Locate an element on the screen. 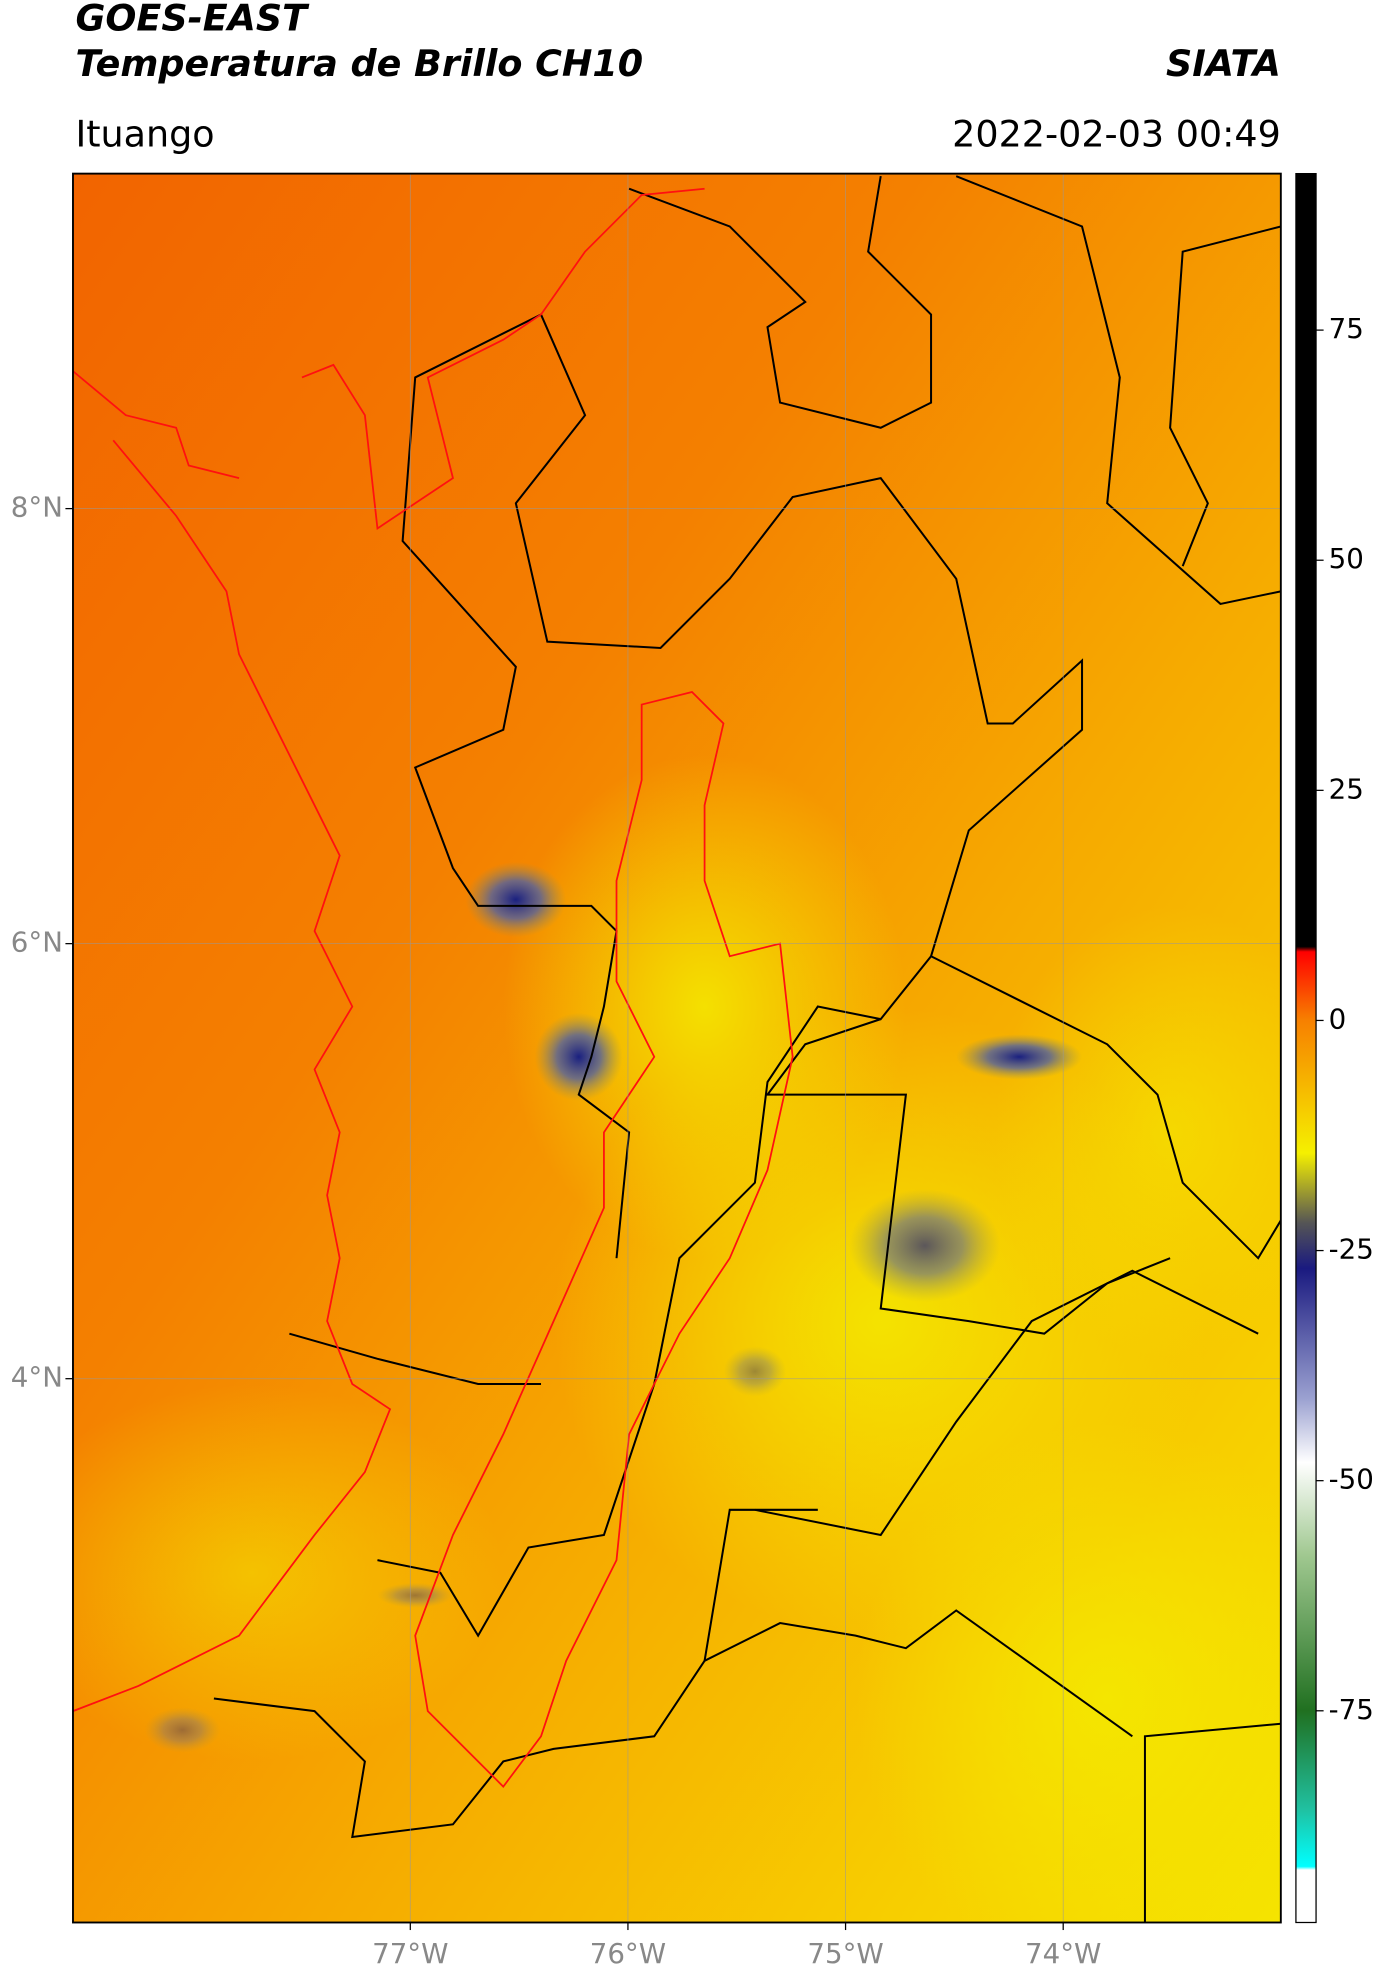 This screenshot has width=1384, height=1981. y-tick-label: 4°N is located at coordinates (37, 1377).